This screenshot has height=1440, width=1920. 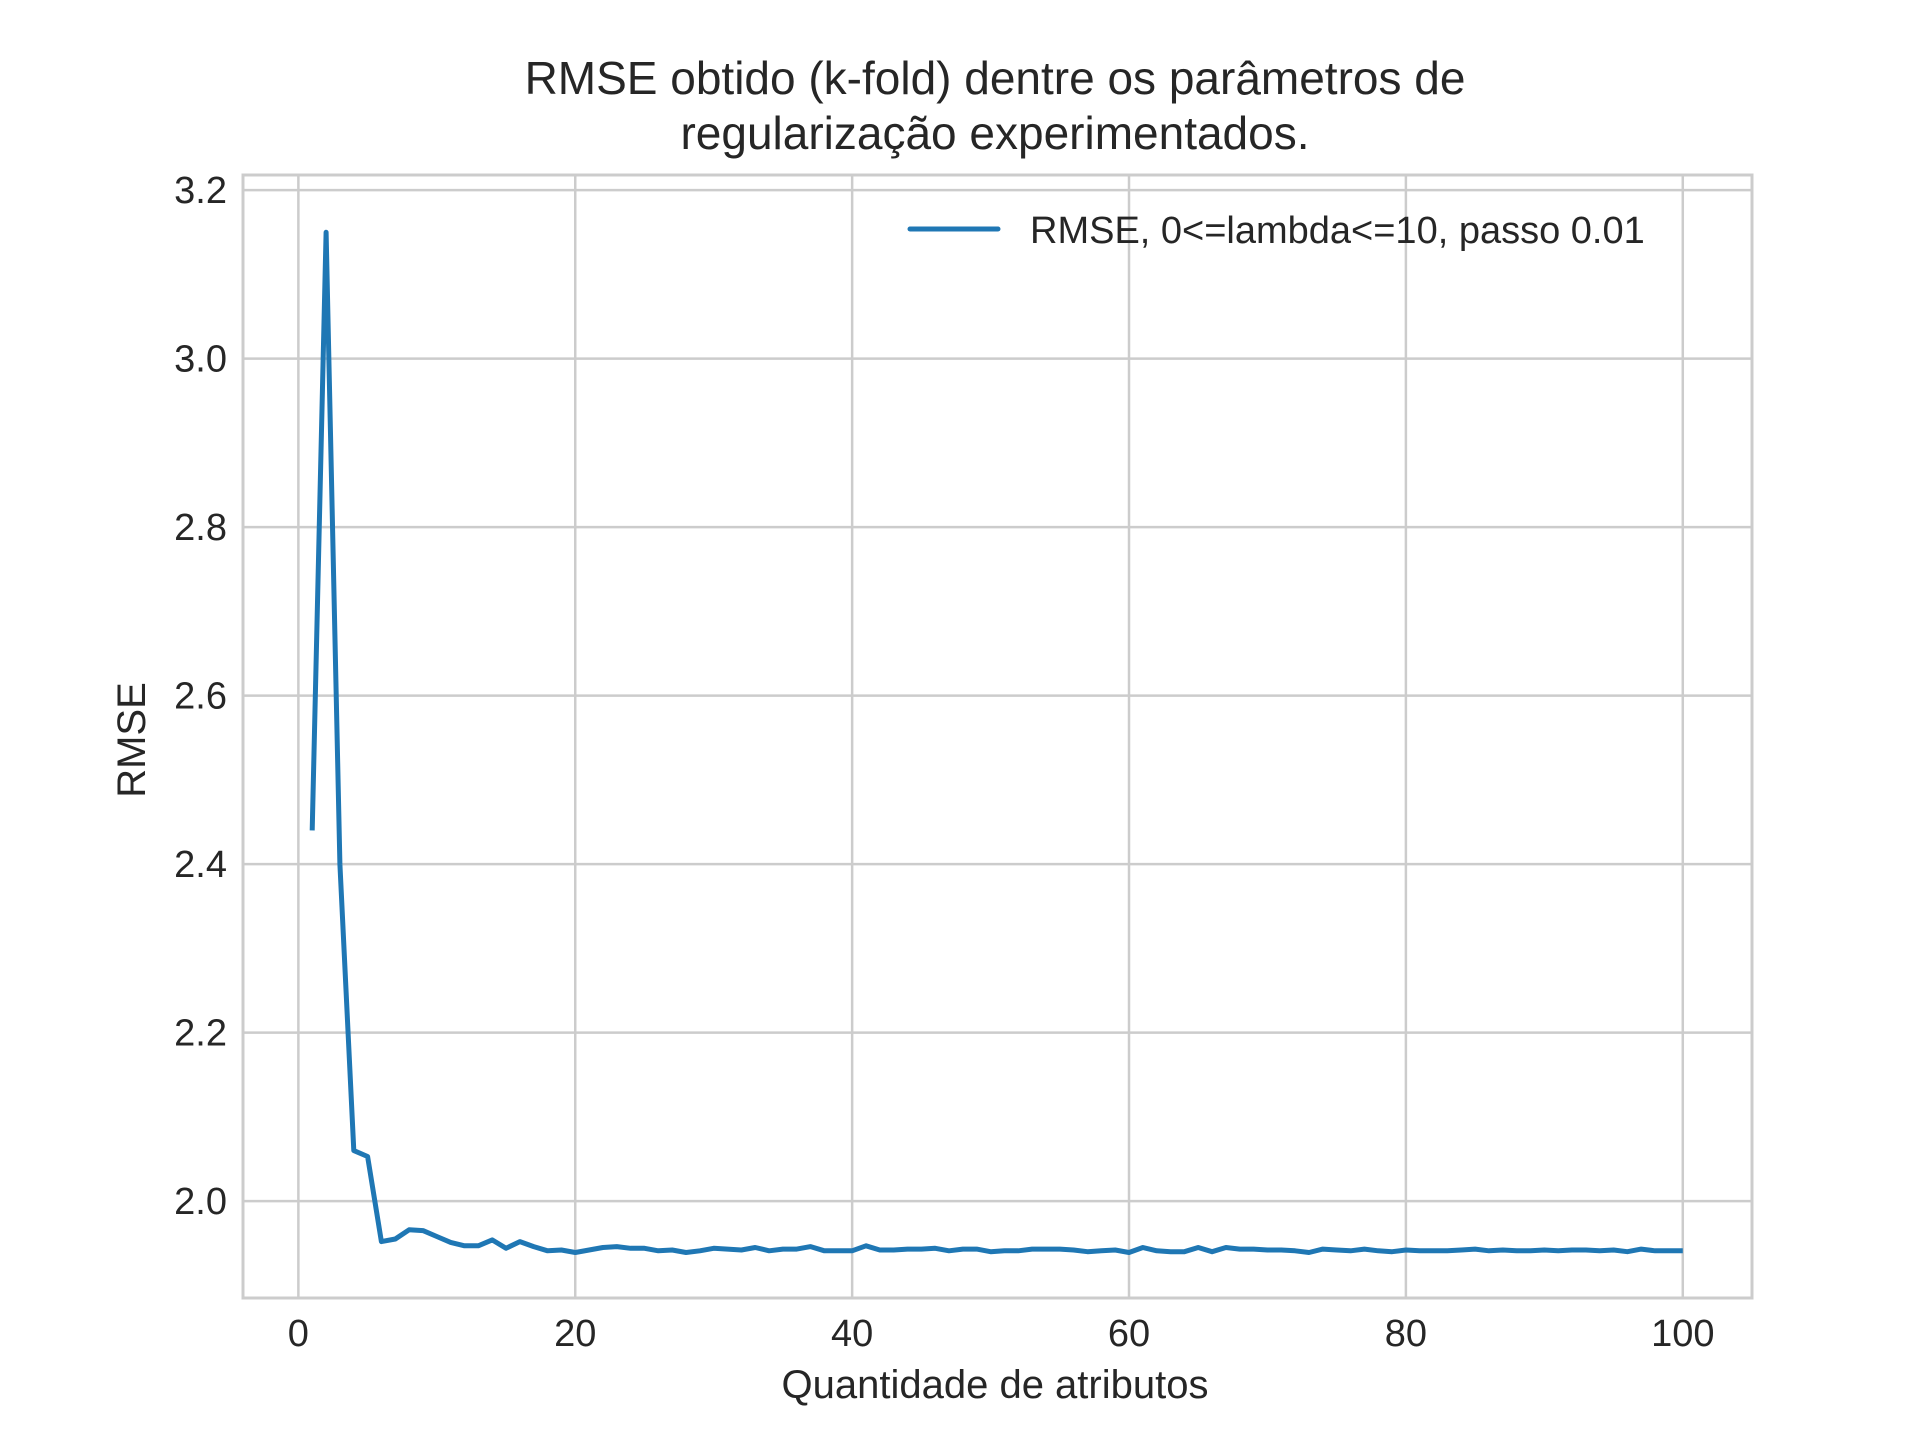 What do you see at coordinates (200, 697) in the screenshot?
I see `y-tick-label: 2.6` at bounding box center [200, 697].